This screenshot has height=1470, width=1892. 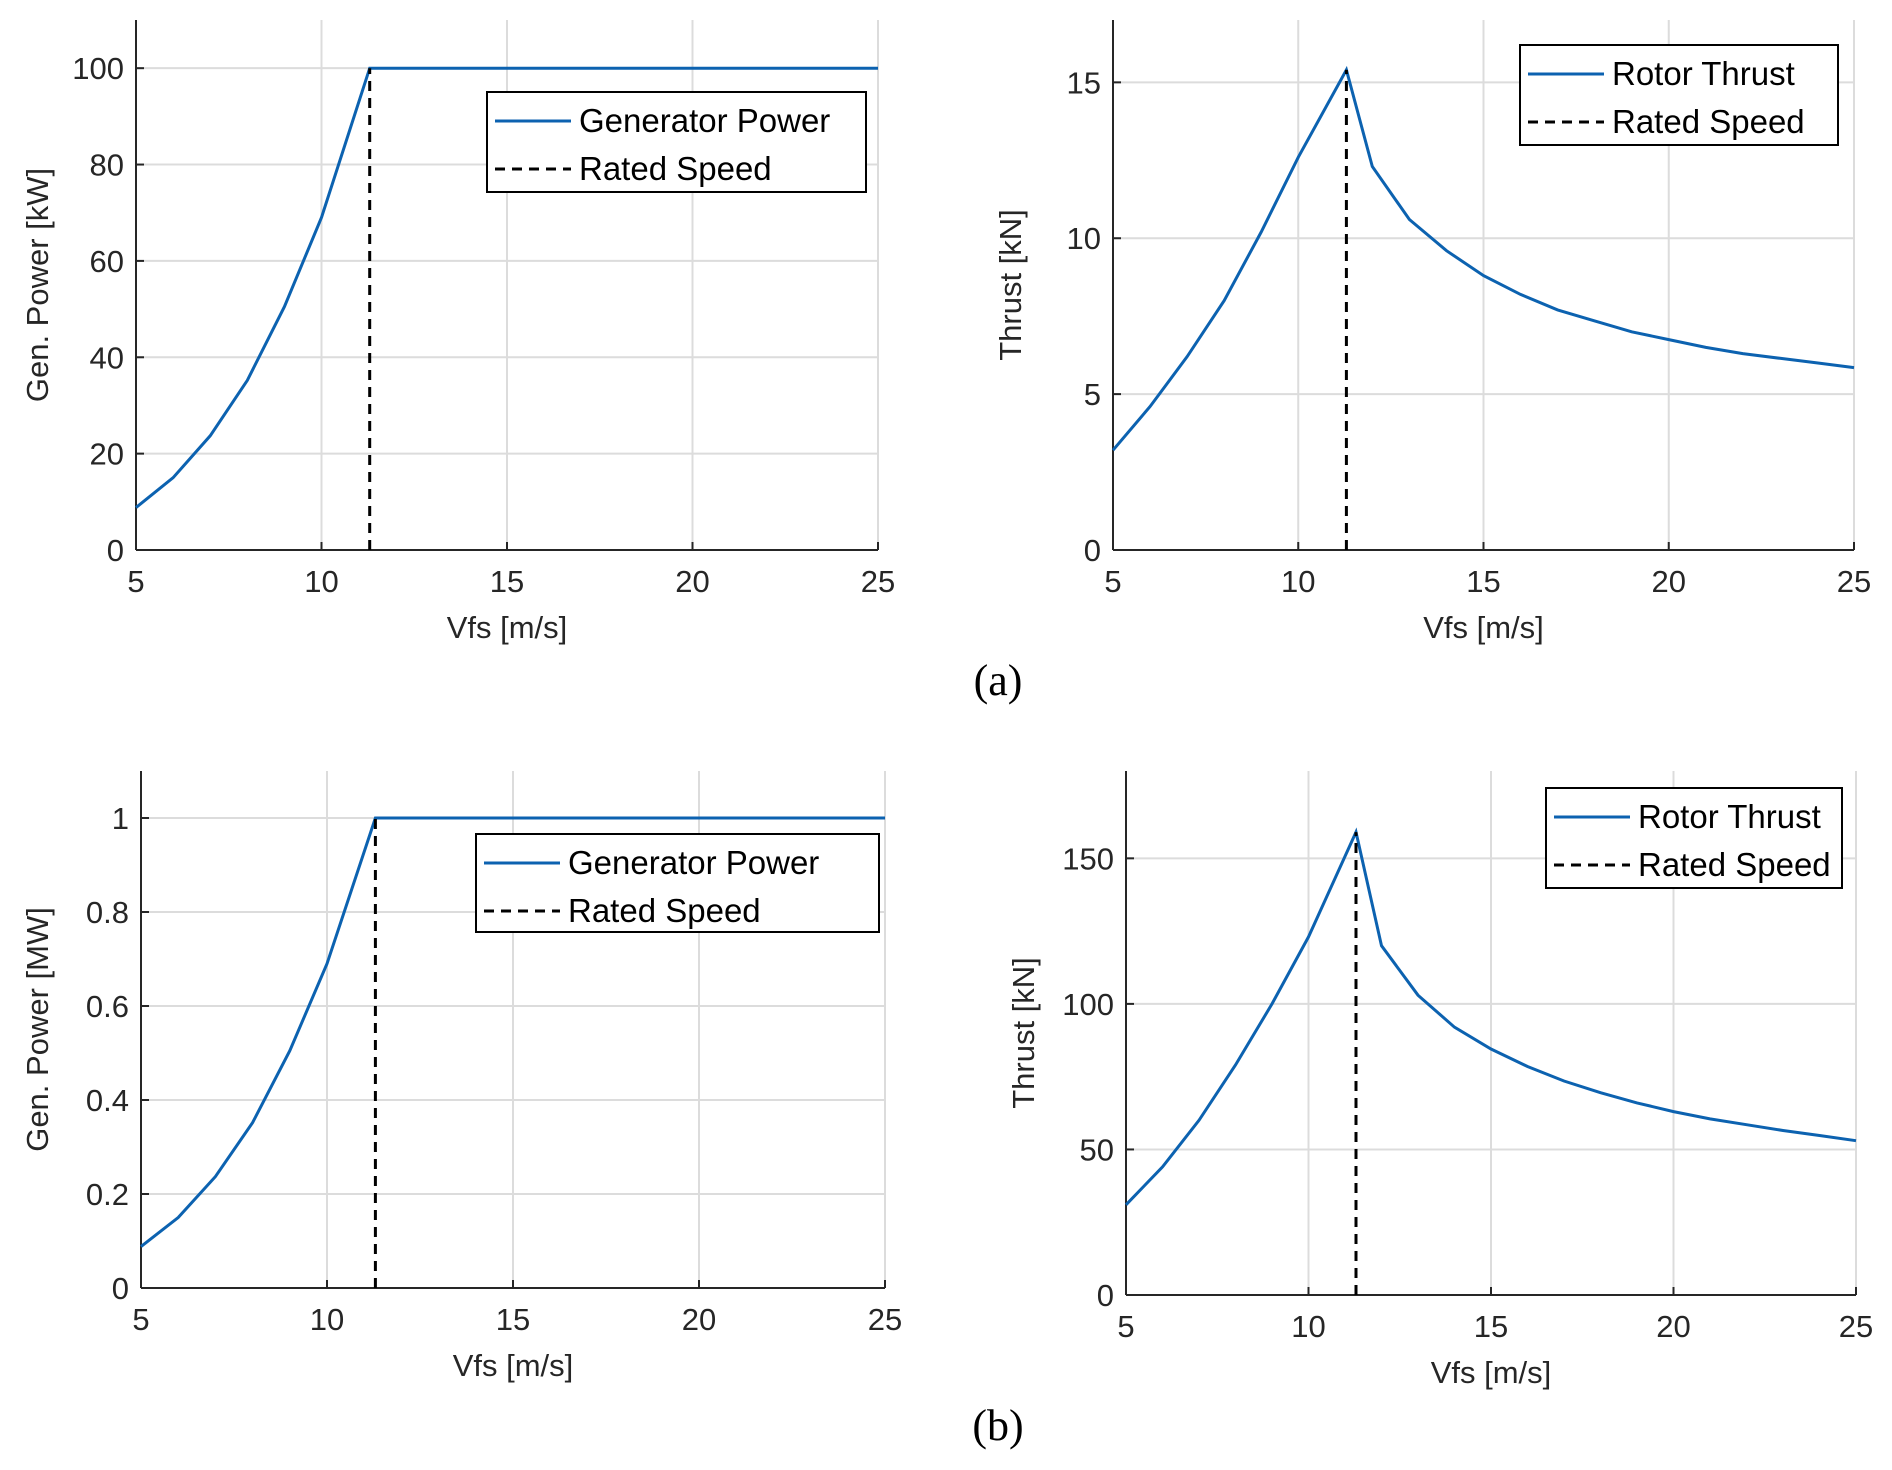 I want to click on y-tick-label: 40, so click(x=107, y=357).